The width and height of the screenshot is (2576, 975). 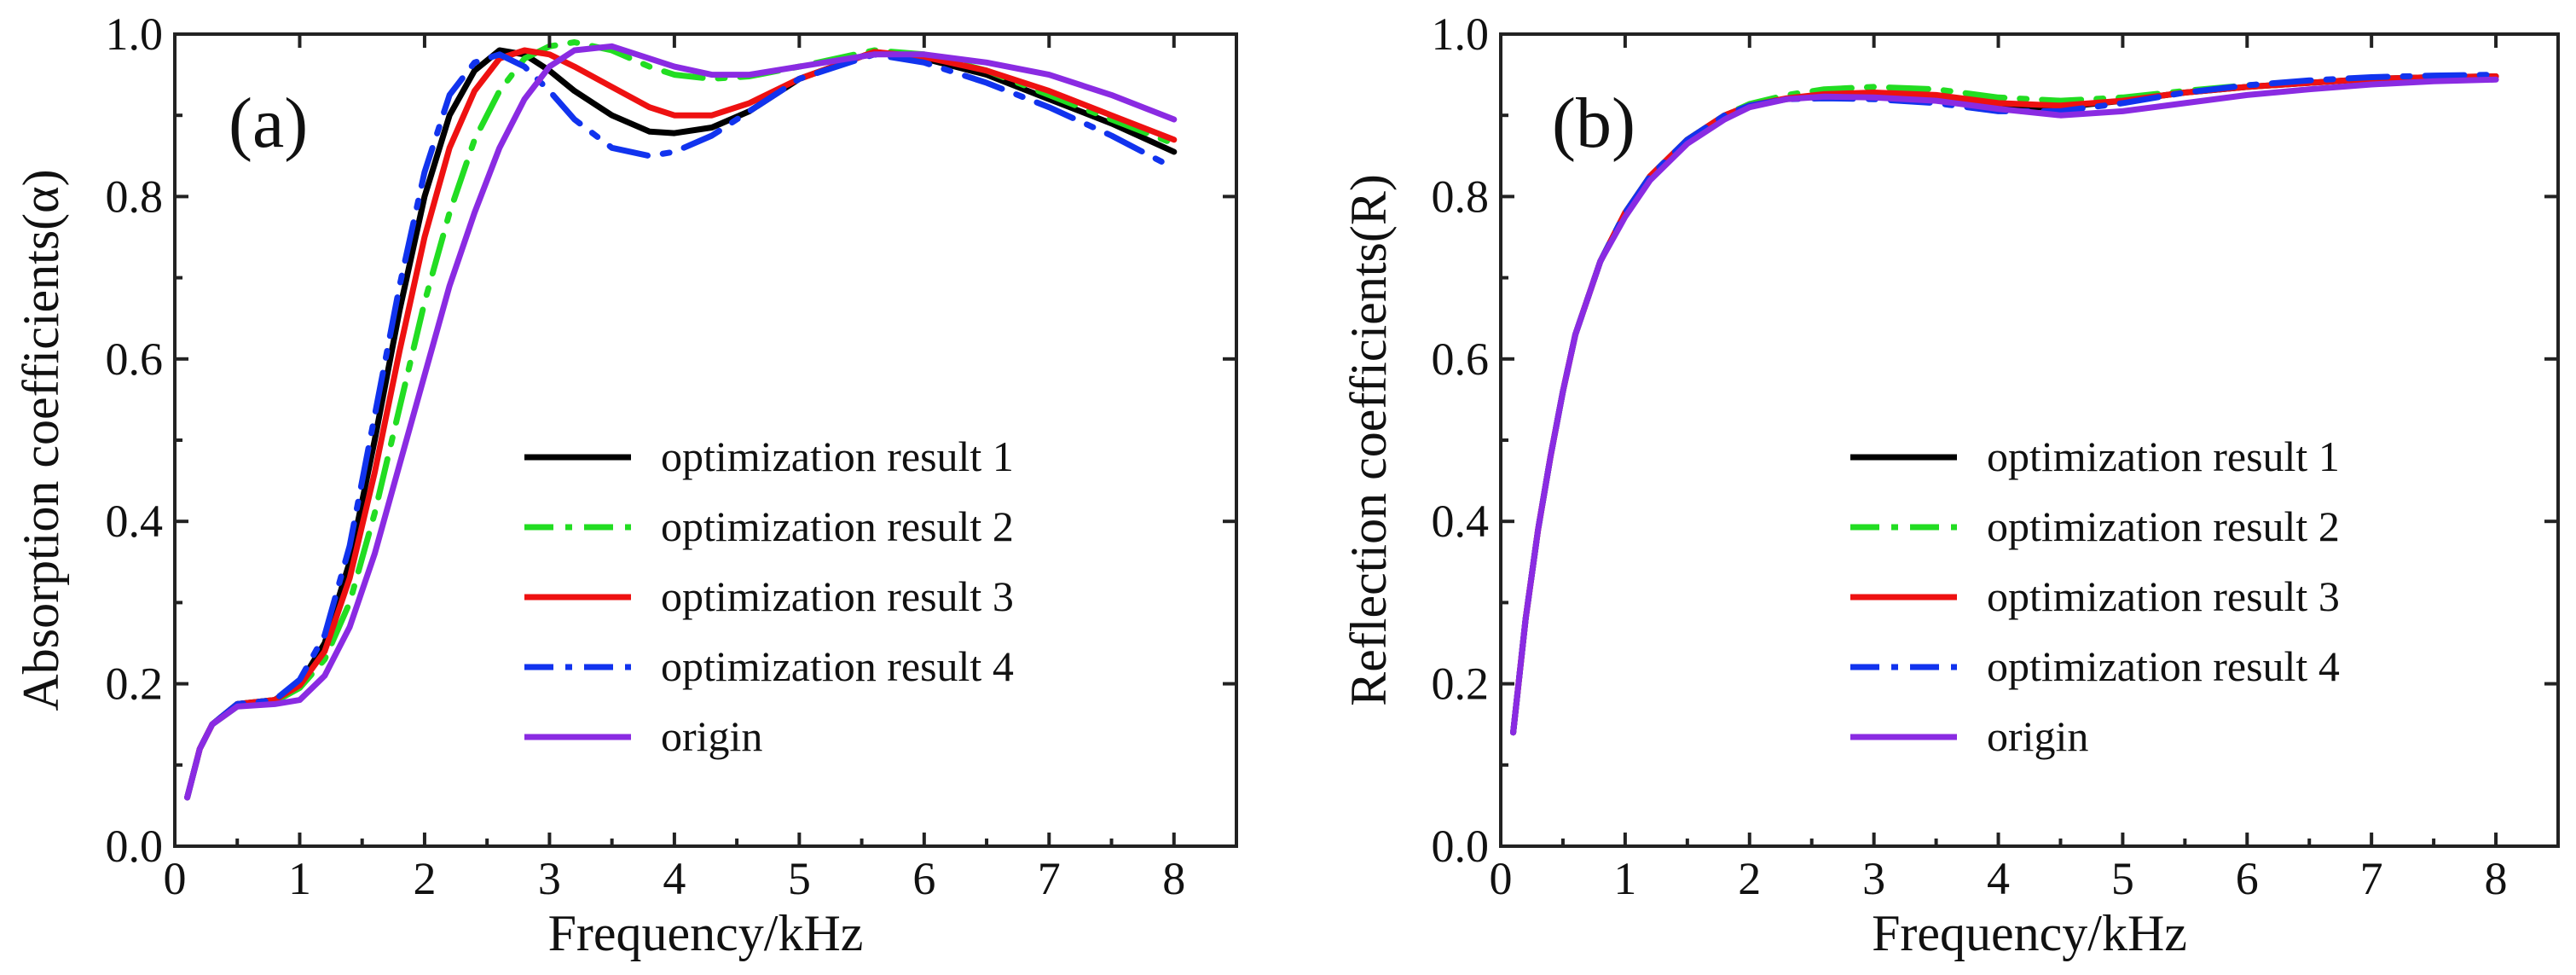 What do you see at coordinates (1461, 359) in the screenshot?
I see `panel-b-y-tick-label: 0.6` at bounding box center [1461, 359].